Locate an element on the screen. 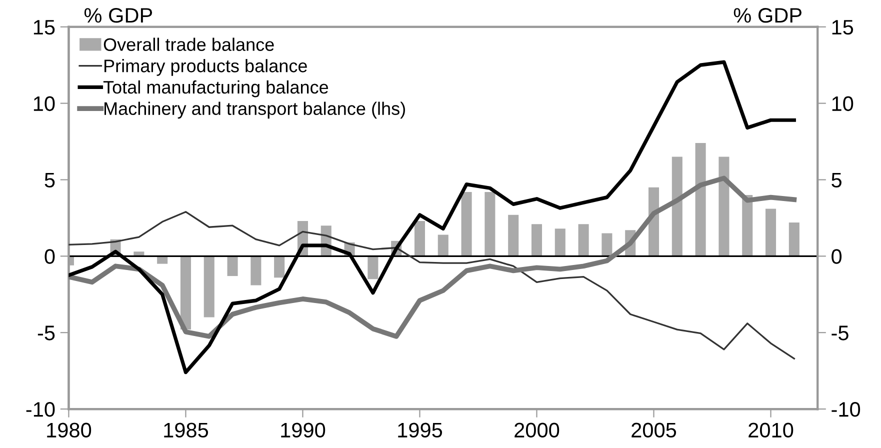 The height and width of the screenshot is (448, 881). y-tick-label: 10 is located at coordinates (44, 104).